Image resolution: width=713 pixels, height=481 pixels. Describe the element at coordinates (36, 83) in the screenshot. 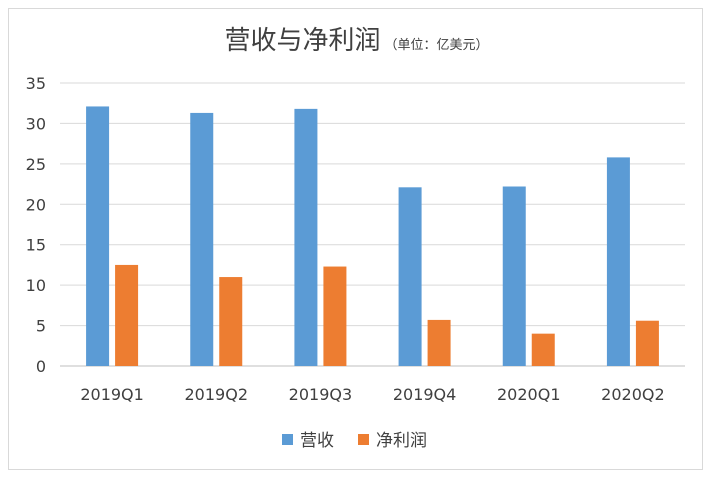

I see `y-tick-label: 35` at that location.